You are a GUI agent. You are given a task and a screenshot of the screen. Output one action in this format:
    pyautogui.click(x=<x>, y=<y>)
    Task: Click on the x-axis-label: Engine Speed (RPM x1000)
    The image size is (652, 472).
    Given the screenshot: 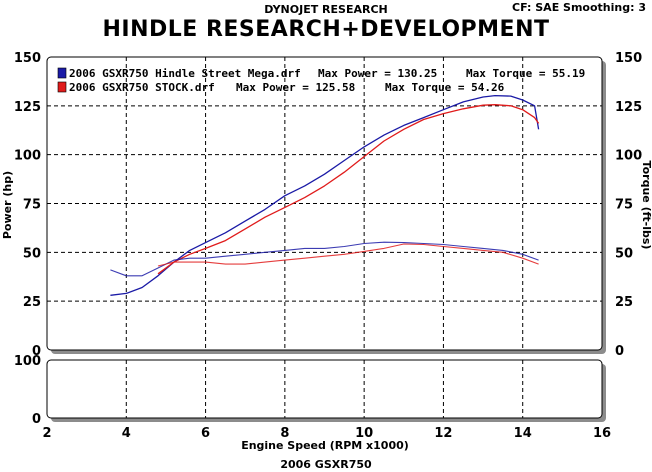 What is the action you would take?
    pyautogui.click(x=325, y=445)
    